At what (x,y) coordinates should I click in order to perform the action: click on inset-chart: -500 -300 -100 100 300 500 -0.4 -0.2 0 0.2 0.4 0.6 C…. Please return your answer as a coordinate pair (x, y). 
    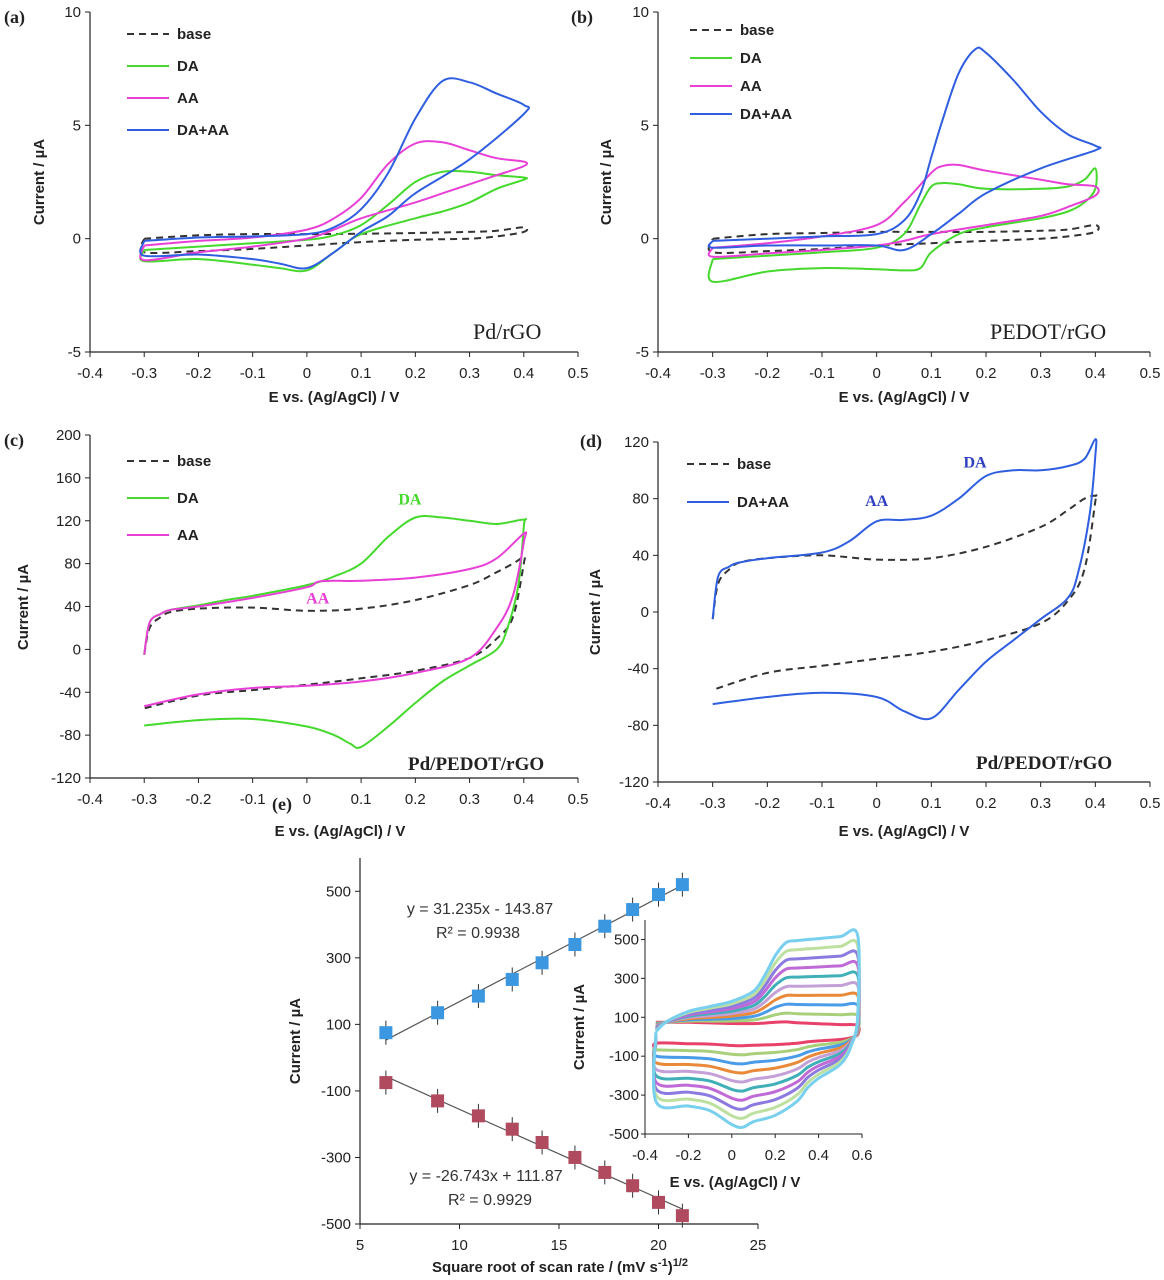
    Looking at the image, I should click on (721, 1055).